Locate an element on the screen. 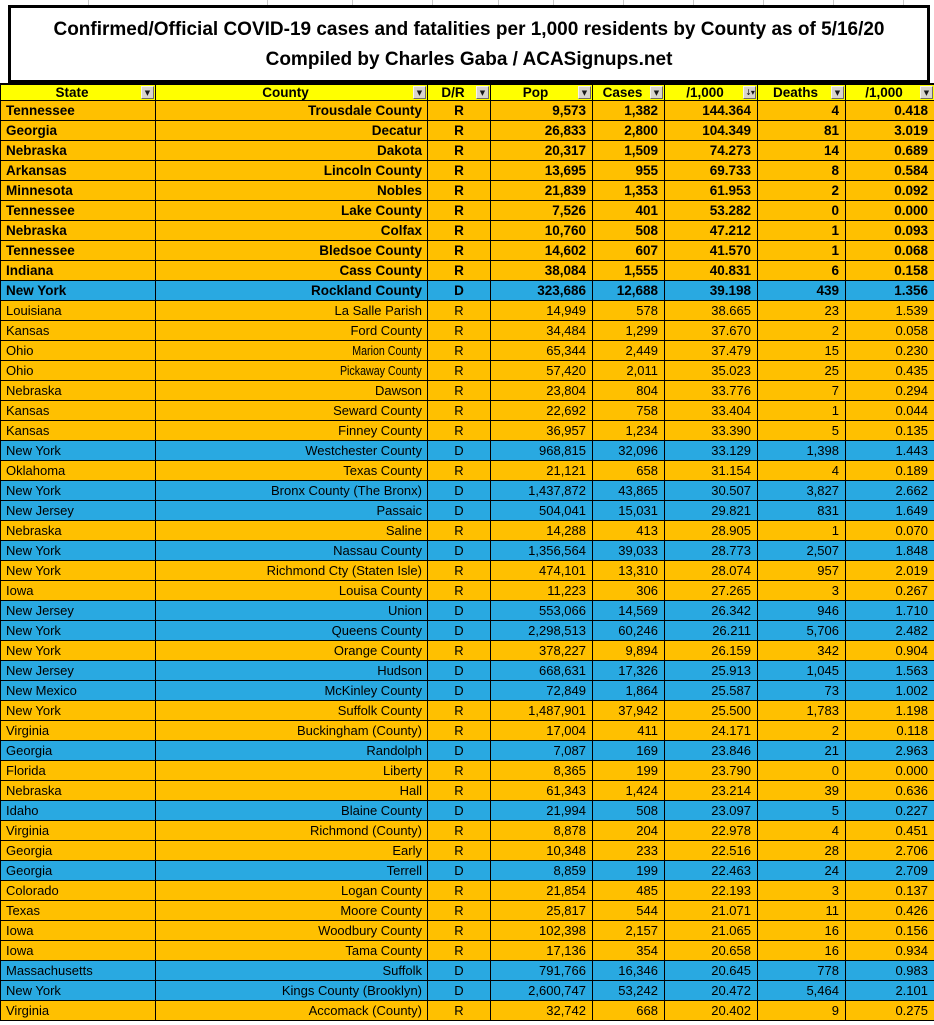 This screenshot has height=1025, width=934. cell-cases-per-1000: 25.913 is located at coordinates (711, 670).